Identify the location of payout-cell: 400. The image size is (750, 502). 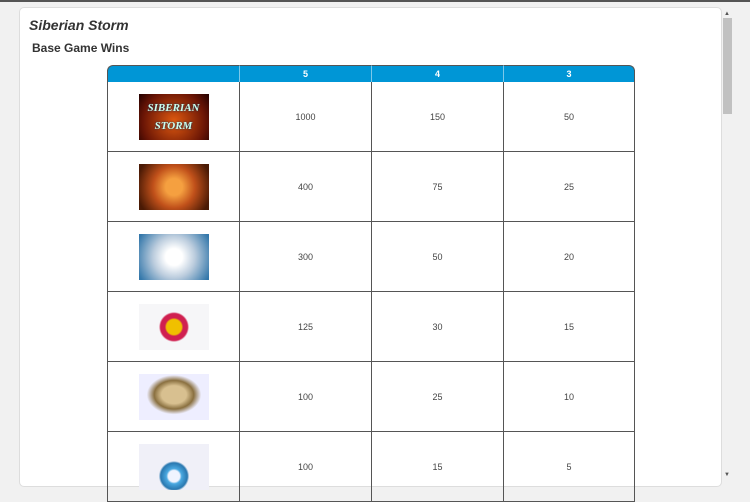
(305, 187).